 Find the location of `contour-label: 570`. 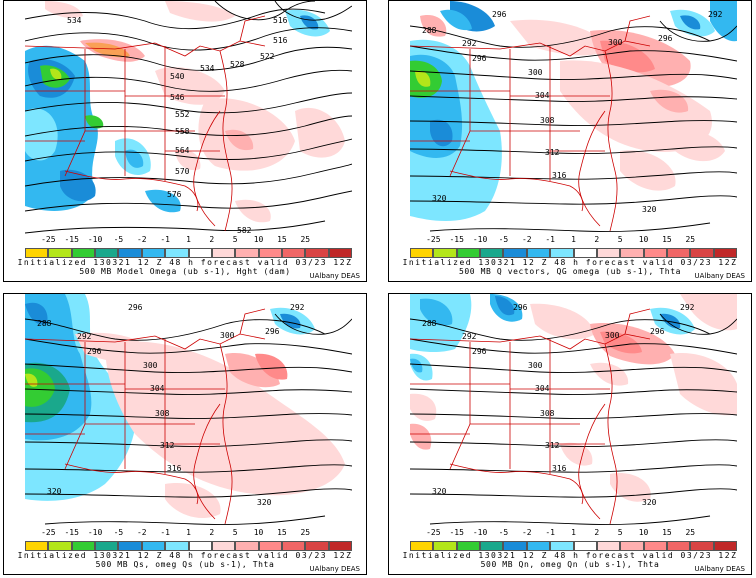

contour-label: 570 is located at coordinates (182, 171).